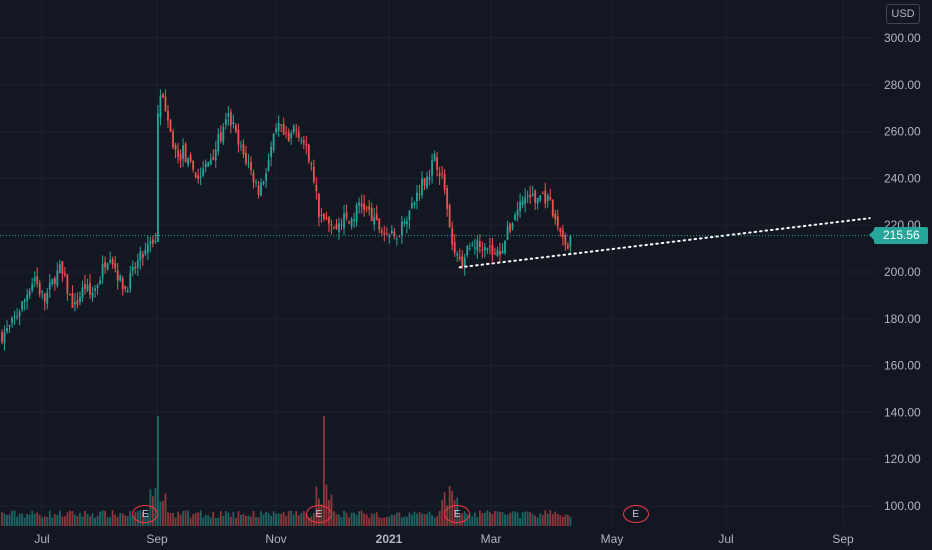  I want to click on price-axis, so click(902, 275).